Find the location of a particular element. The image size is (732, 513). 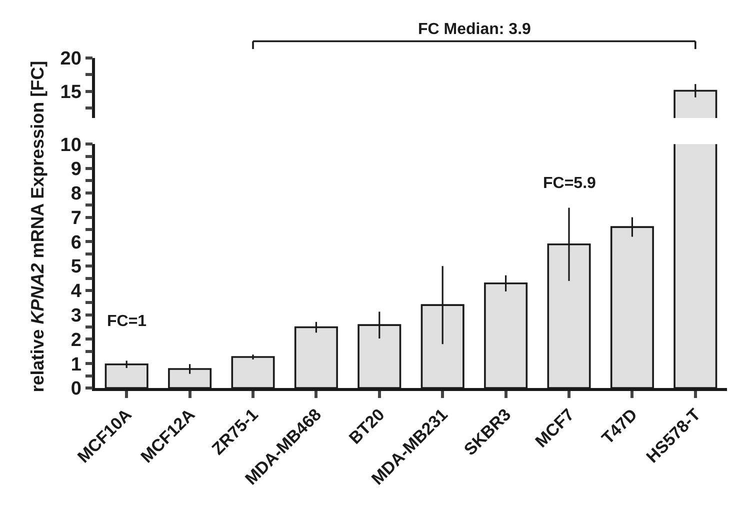

y-tick-label: 1 is located at coordinates (76, 365).